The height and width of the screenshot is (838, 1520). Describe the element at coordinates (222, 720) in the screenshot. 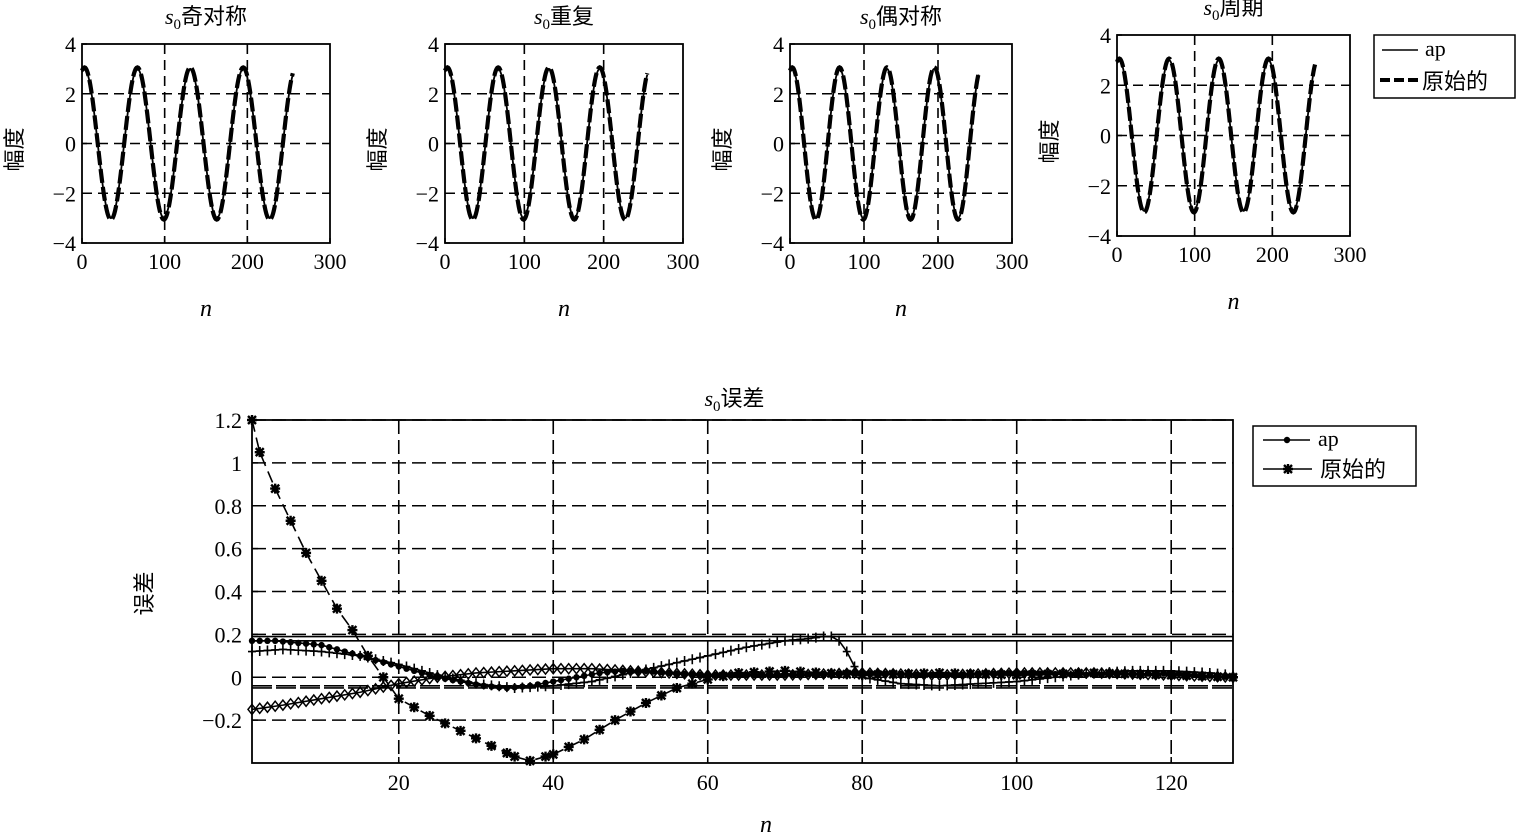

I see `y-tick-label: −0.2` at that location.